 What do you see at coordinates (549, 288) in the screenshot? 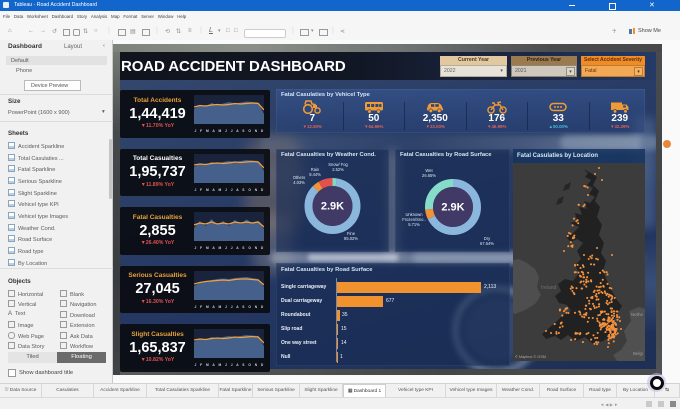
I see `svg-text: Ireland` at bounding box center [549, 288].